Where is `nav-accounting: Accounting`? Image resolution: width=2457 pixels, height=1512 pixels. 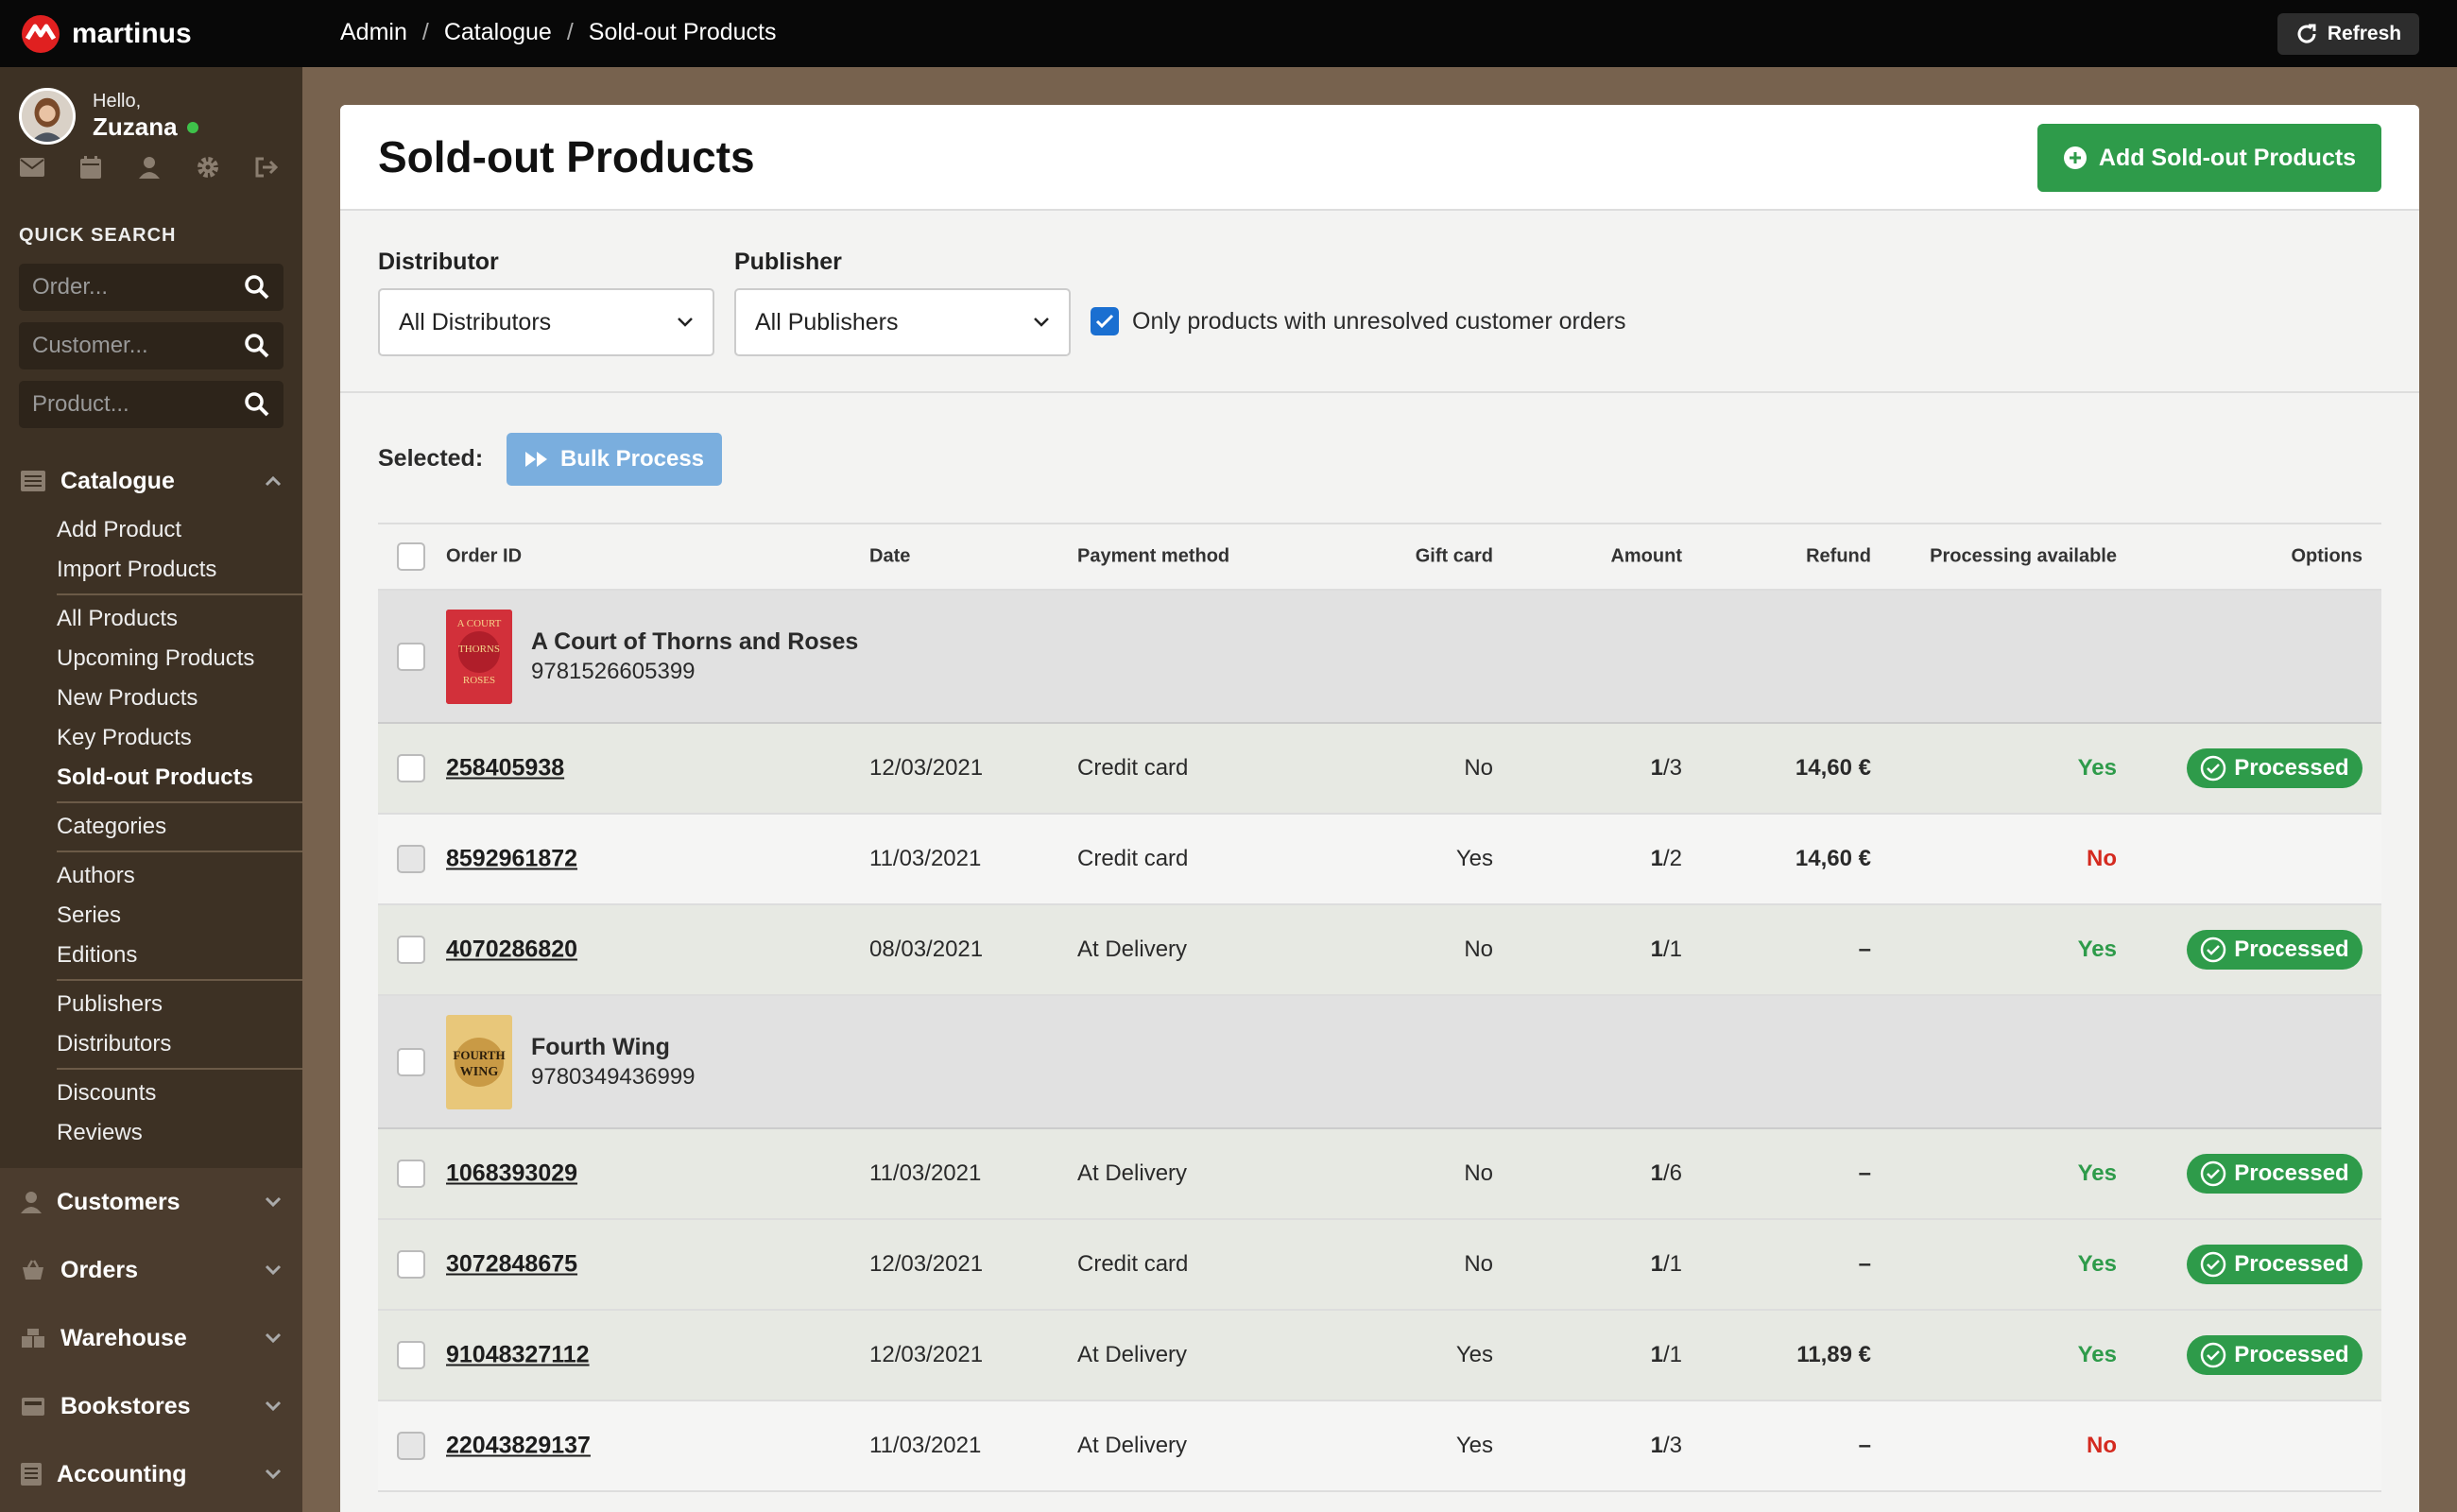
nav-accounting: Accounting is located at coordinates (151, 1474).